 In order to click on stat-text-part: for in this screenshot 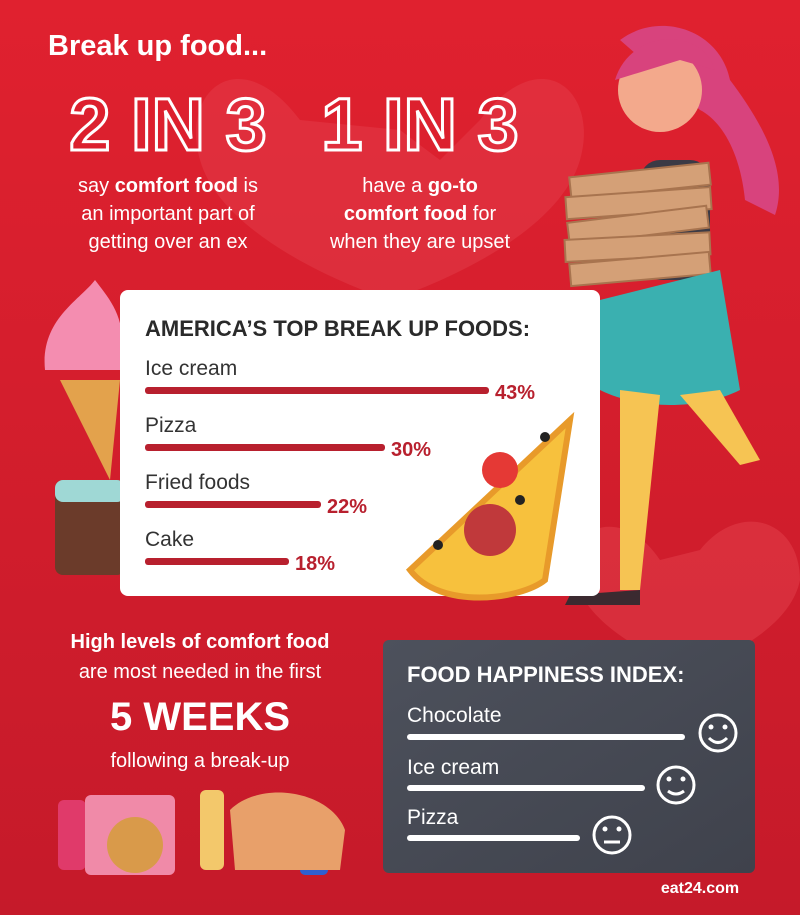, I will do `click(481, 214)`.